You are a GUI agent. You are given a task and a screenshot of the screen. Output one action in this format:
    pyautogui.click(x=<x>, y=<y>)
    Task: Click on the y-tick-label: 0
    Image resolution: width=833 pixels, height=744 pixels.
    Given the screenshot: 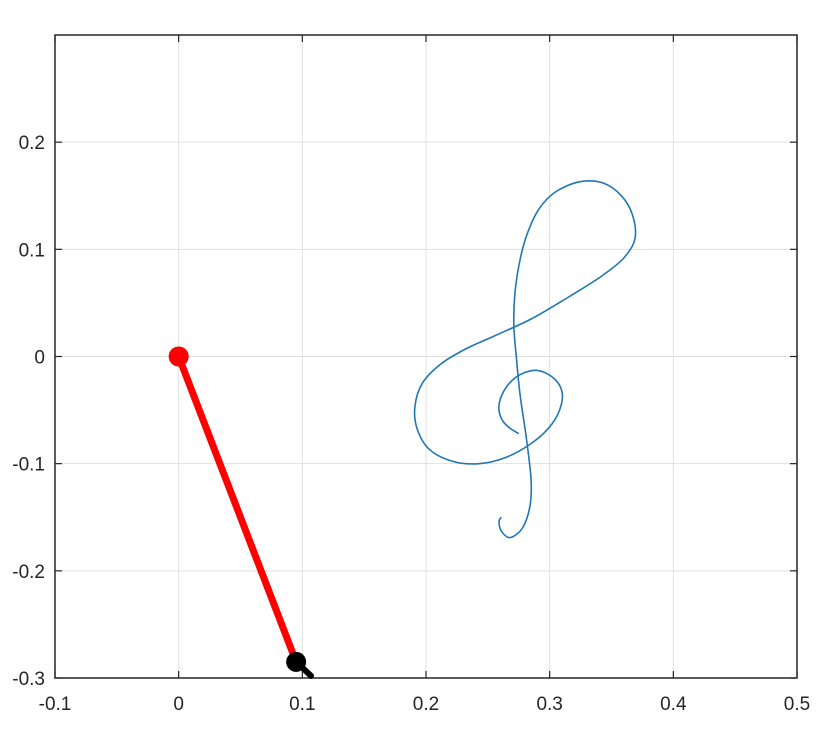 What is the action you would take?
    pyautogui.click(x=39, y=358)
    